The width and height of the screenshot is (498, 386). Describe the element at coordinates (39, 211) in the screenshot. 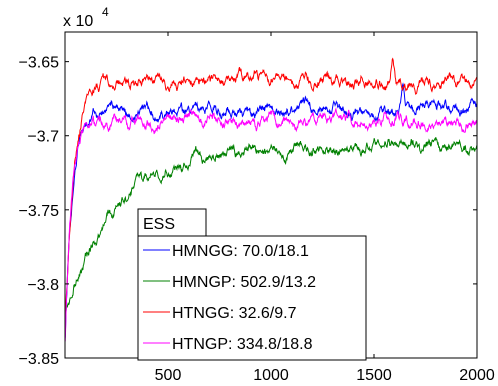

I see `y-tick-label: −3.75` at that location.